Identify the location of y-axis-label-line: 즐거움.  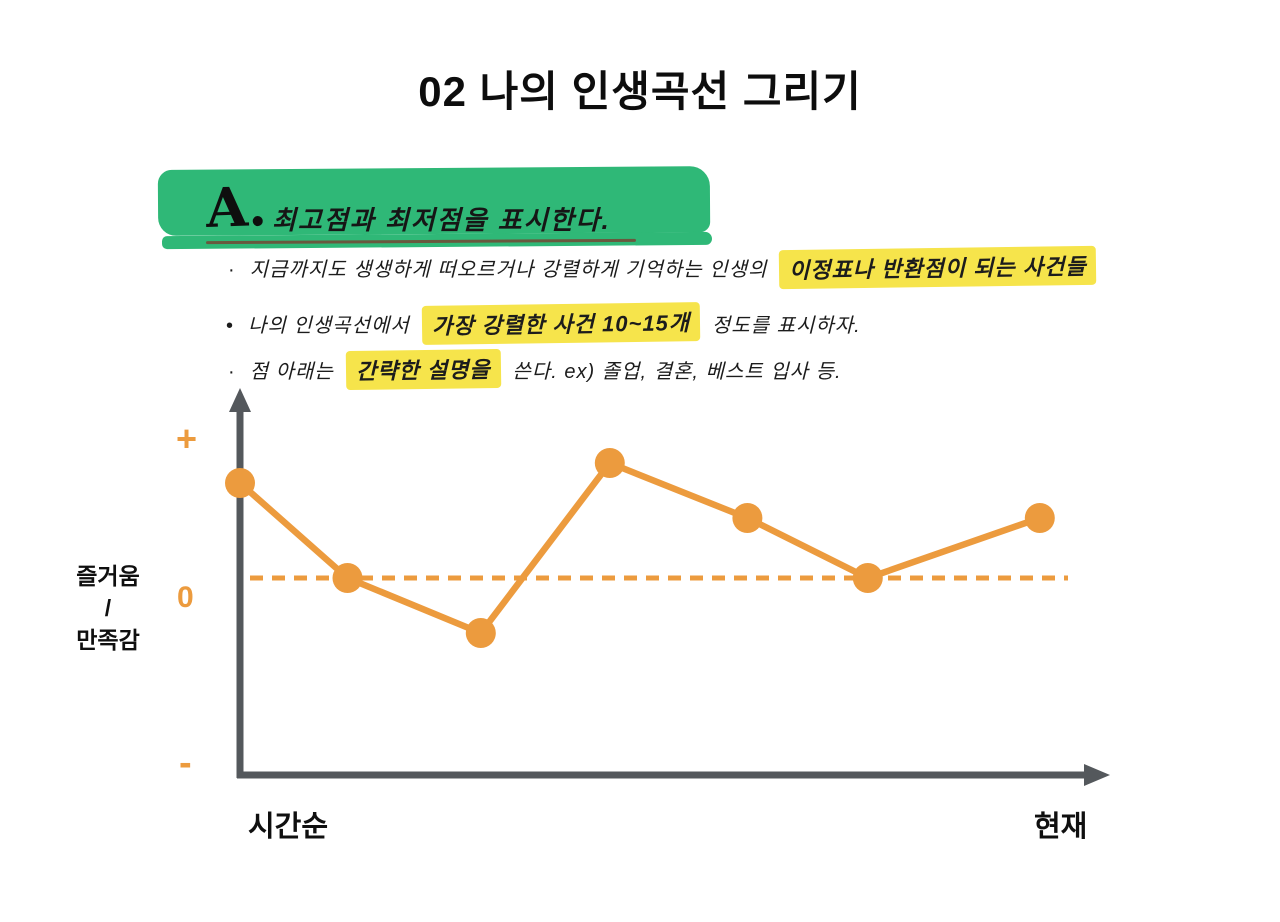
(108, 576).